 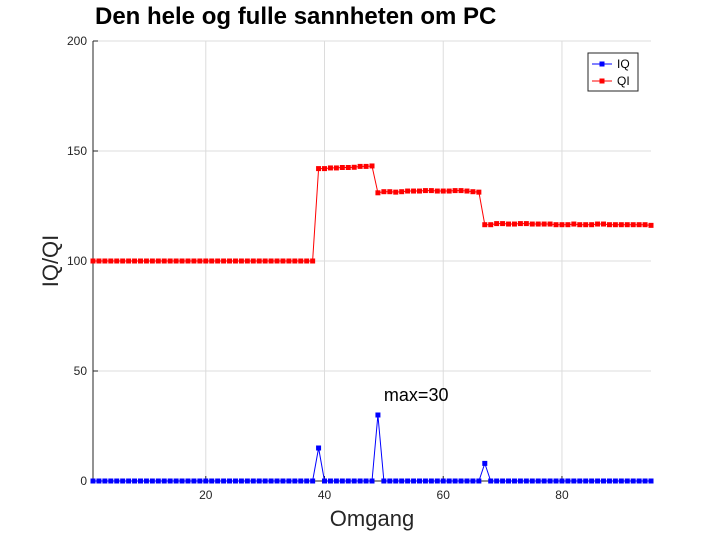 What do you see at coordinates (295, 16) in the screenshot?
I see `chart-title: Den hele og fulle sannheten om PC` at bounding box center [295, 16].